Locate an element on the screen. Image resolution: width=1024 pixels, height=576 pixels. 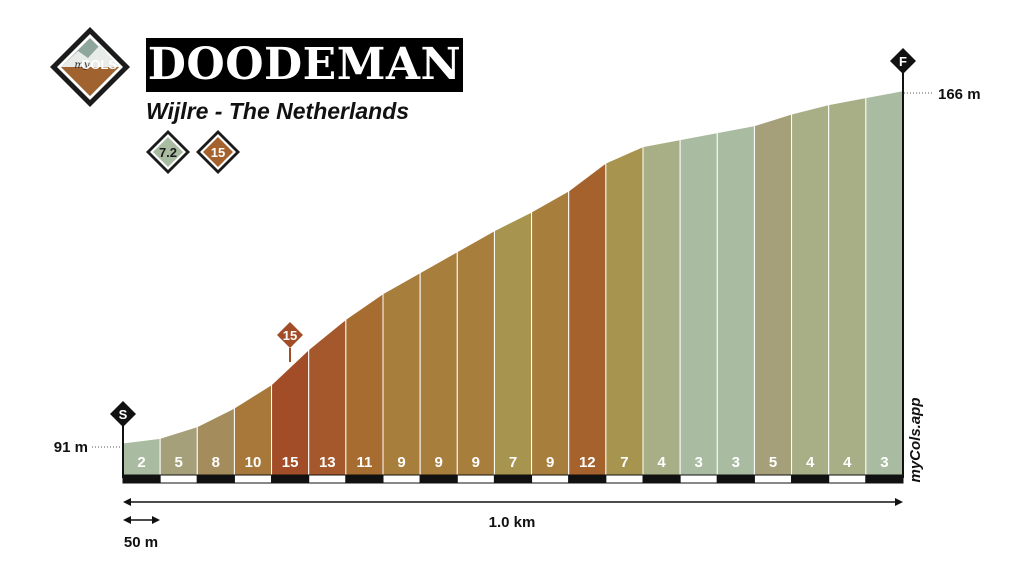
svg-text: my is located at coordinates (81, 65).